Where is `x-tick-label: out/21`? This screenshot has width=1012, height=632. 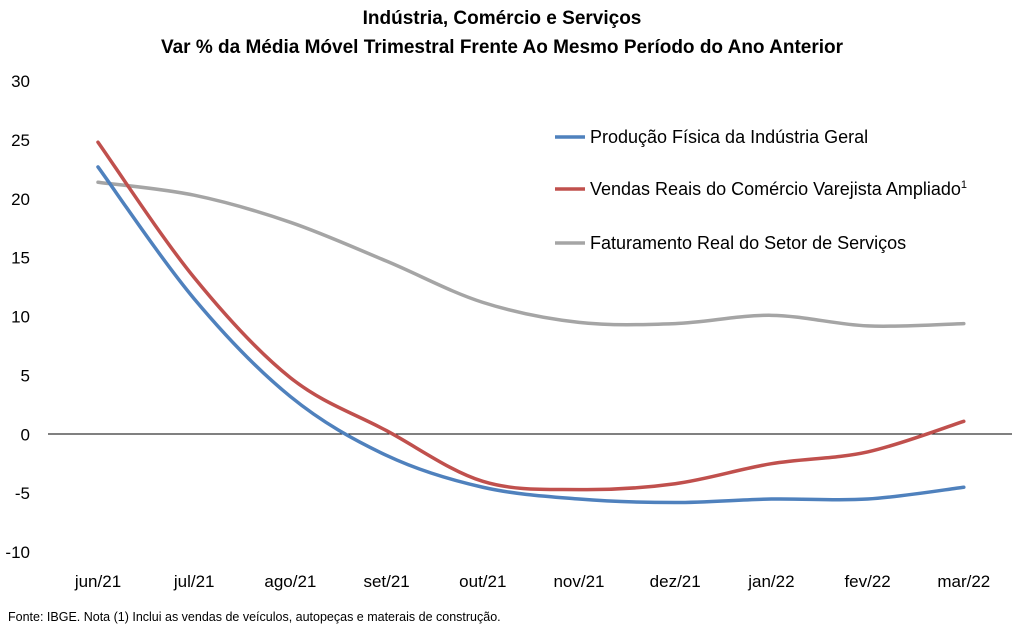 x-tick-label: out/21 is located at coordinates (482, 581).